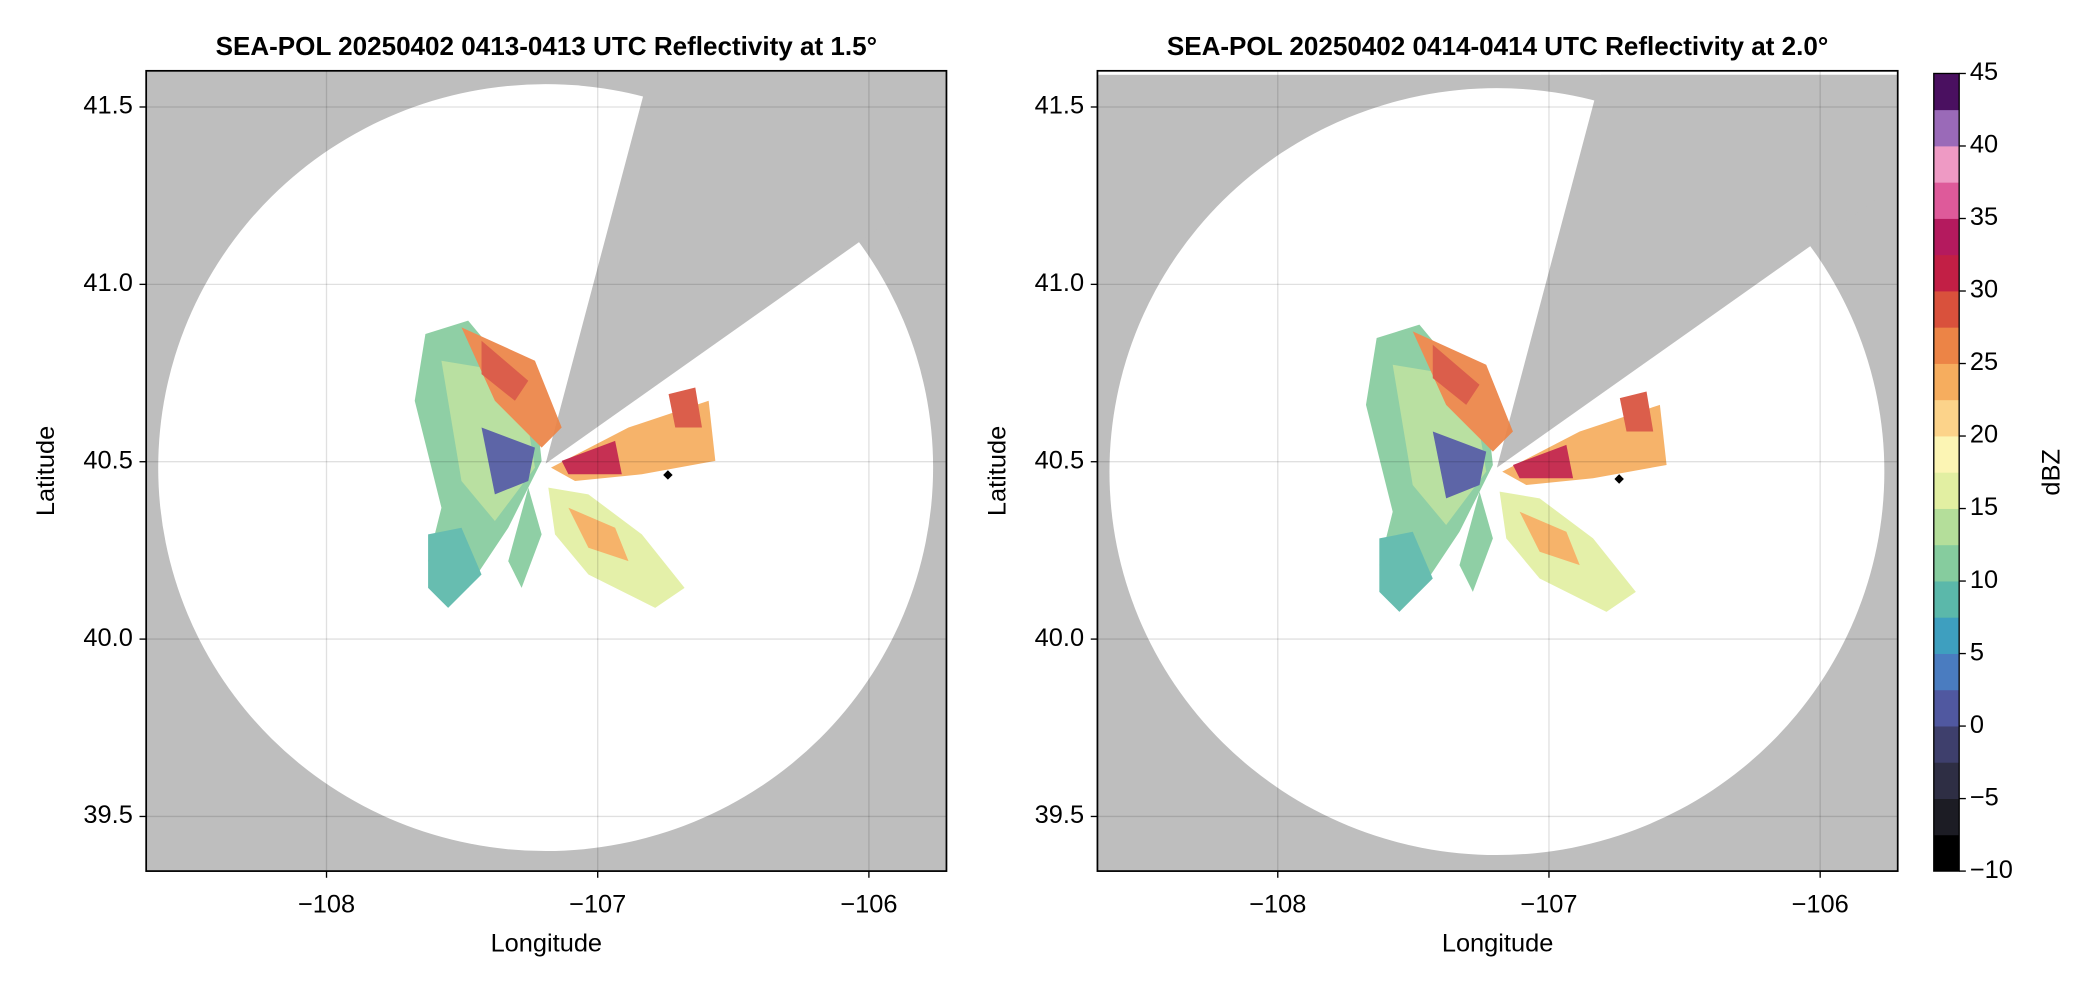  I want to click on colorbar-frame, so click(1946, 472).